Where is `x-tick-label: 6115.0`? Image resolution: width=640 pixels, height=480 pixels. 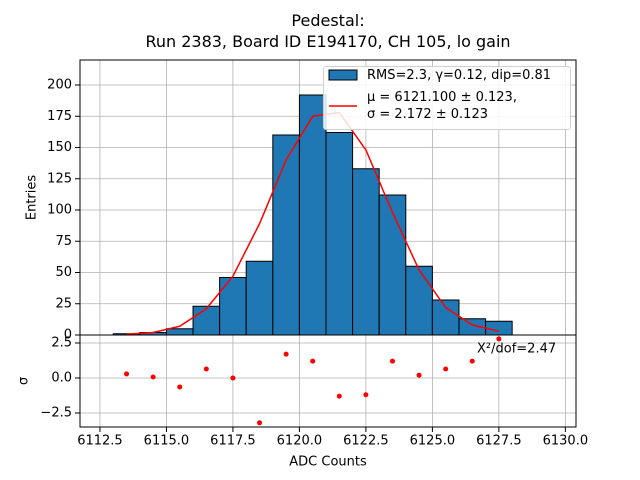 x-tick-label: 6115.0 is located at coordinates (167, 441).